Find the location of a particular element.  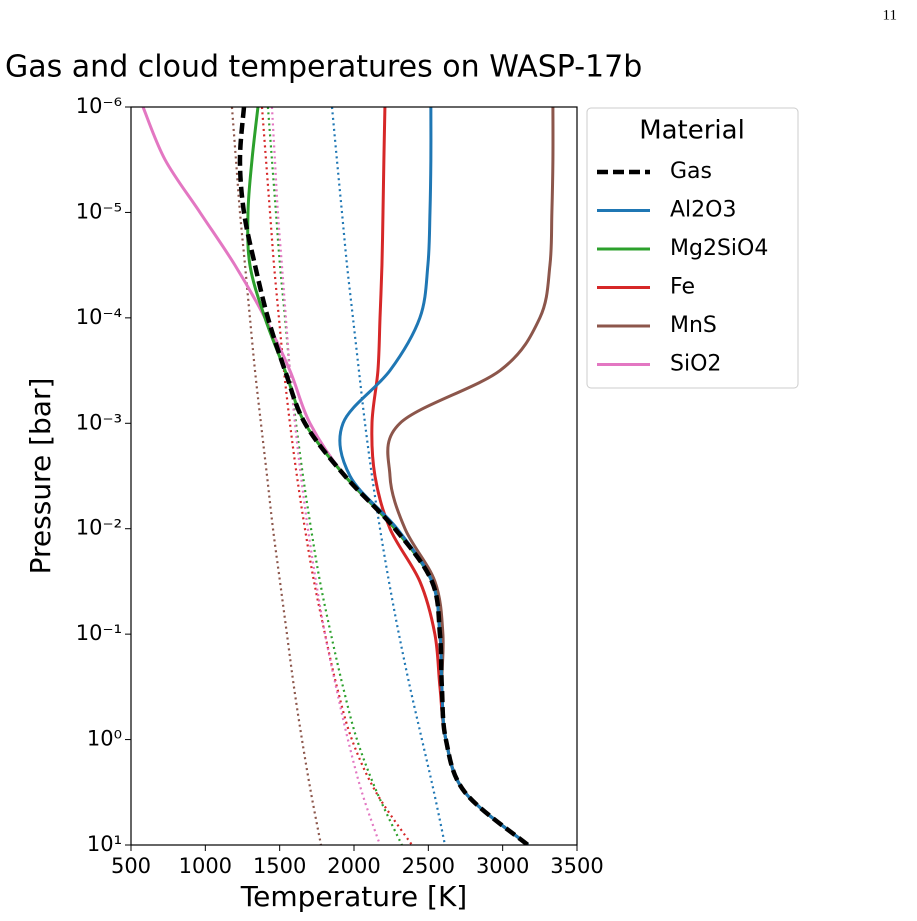

y-tick-label: 10¹ is located at coordinates (104, 844).